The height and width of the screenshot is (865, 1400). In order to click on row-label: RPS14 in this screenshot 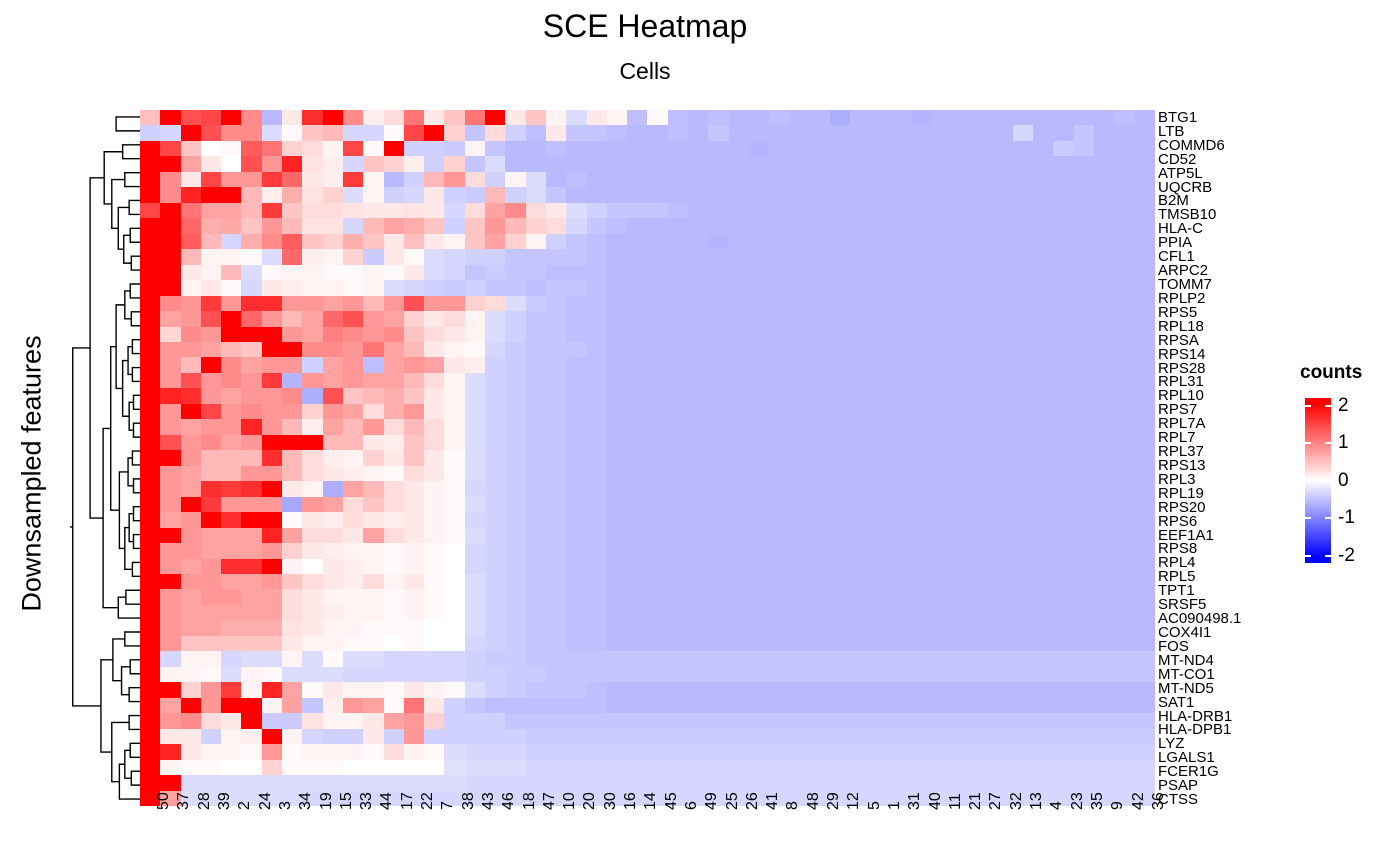, I will do `click(1182, 354)`.